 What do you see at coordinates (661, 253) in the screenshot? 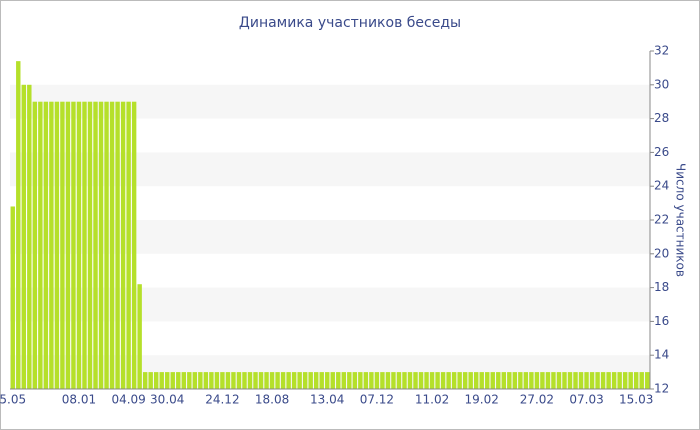
I see `y-tick-label: 20` at bounding box center [661, 253].